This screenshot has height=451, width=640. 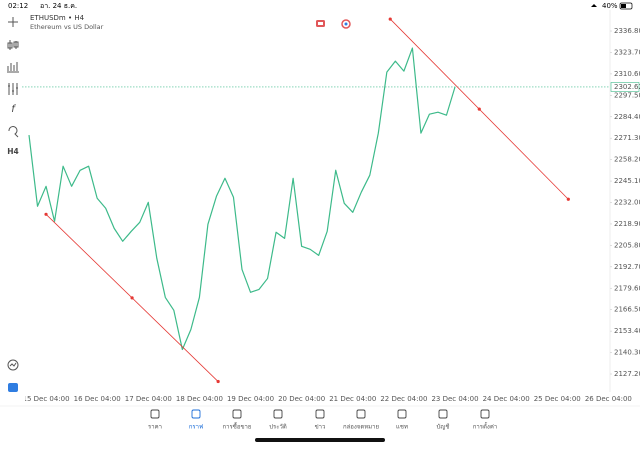 I want to click on app-logo, so click(x=13, y=387).